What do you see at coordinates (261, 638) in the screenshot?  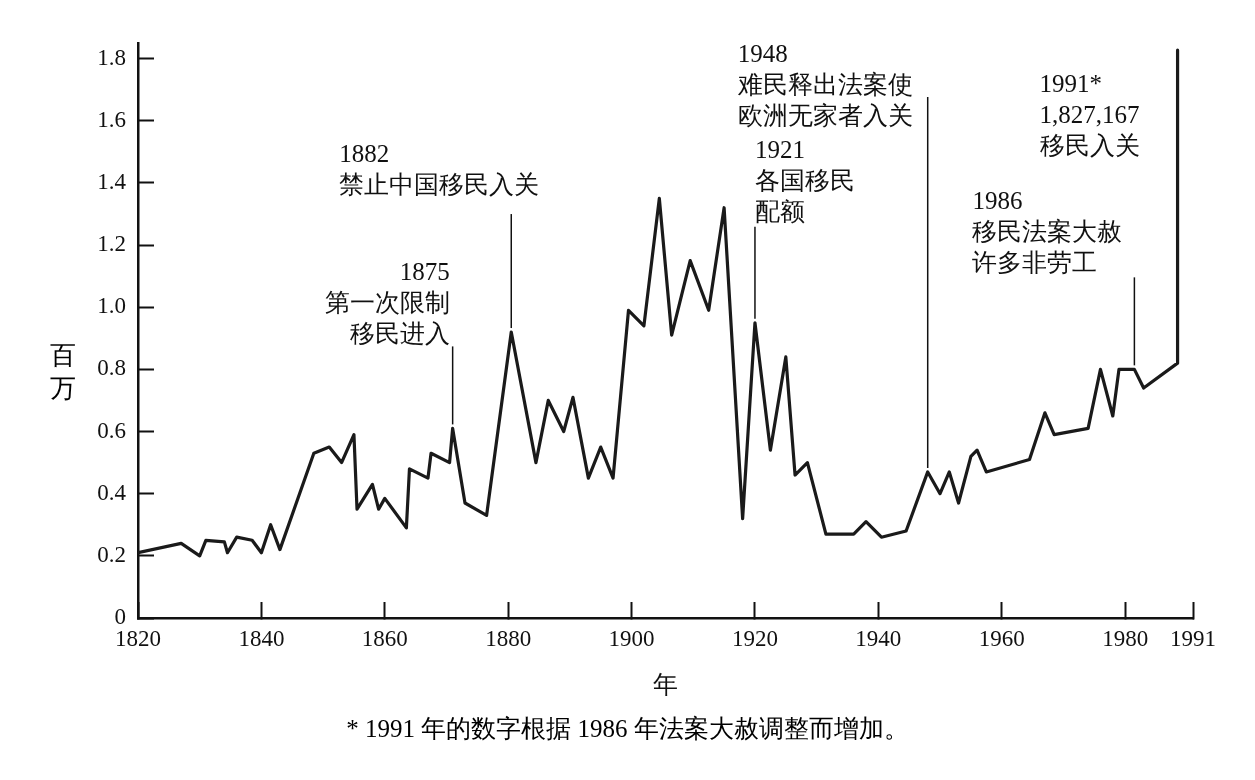 I see `x-tick-label: 1840` at bounding box center [261, 638].